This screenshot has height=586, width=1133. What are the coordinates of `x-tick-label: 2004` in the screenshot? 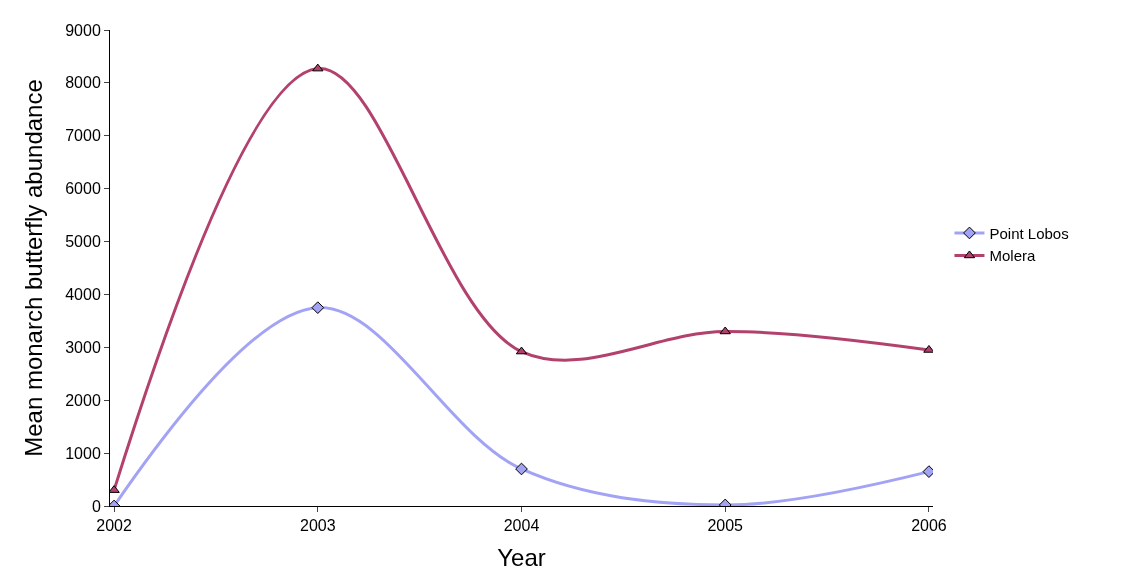 It's located at (521, 526).